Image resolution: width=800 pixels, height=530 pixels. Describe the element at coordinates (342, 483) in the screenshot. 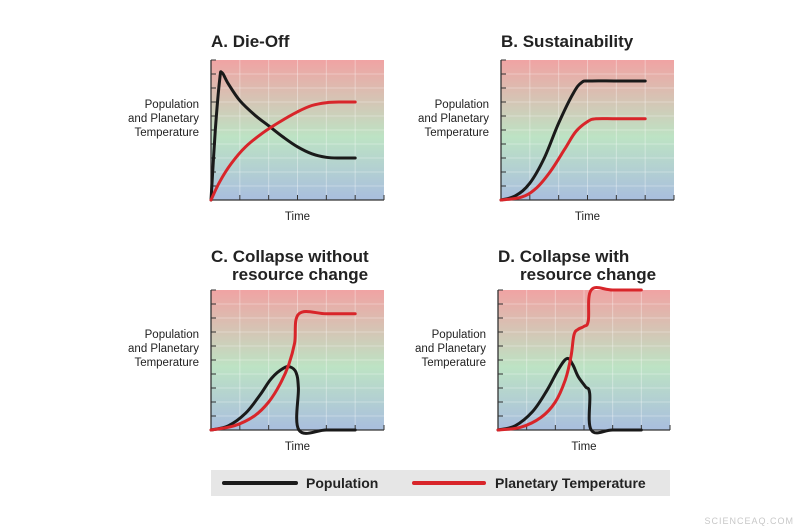

I see `legend-population-label: Population` at that location.